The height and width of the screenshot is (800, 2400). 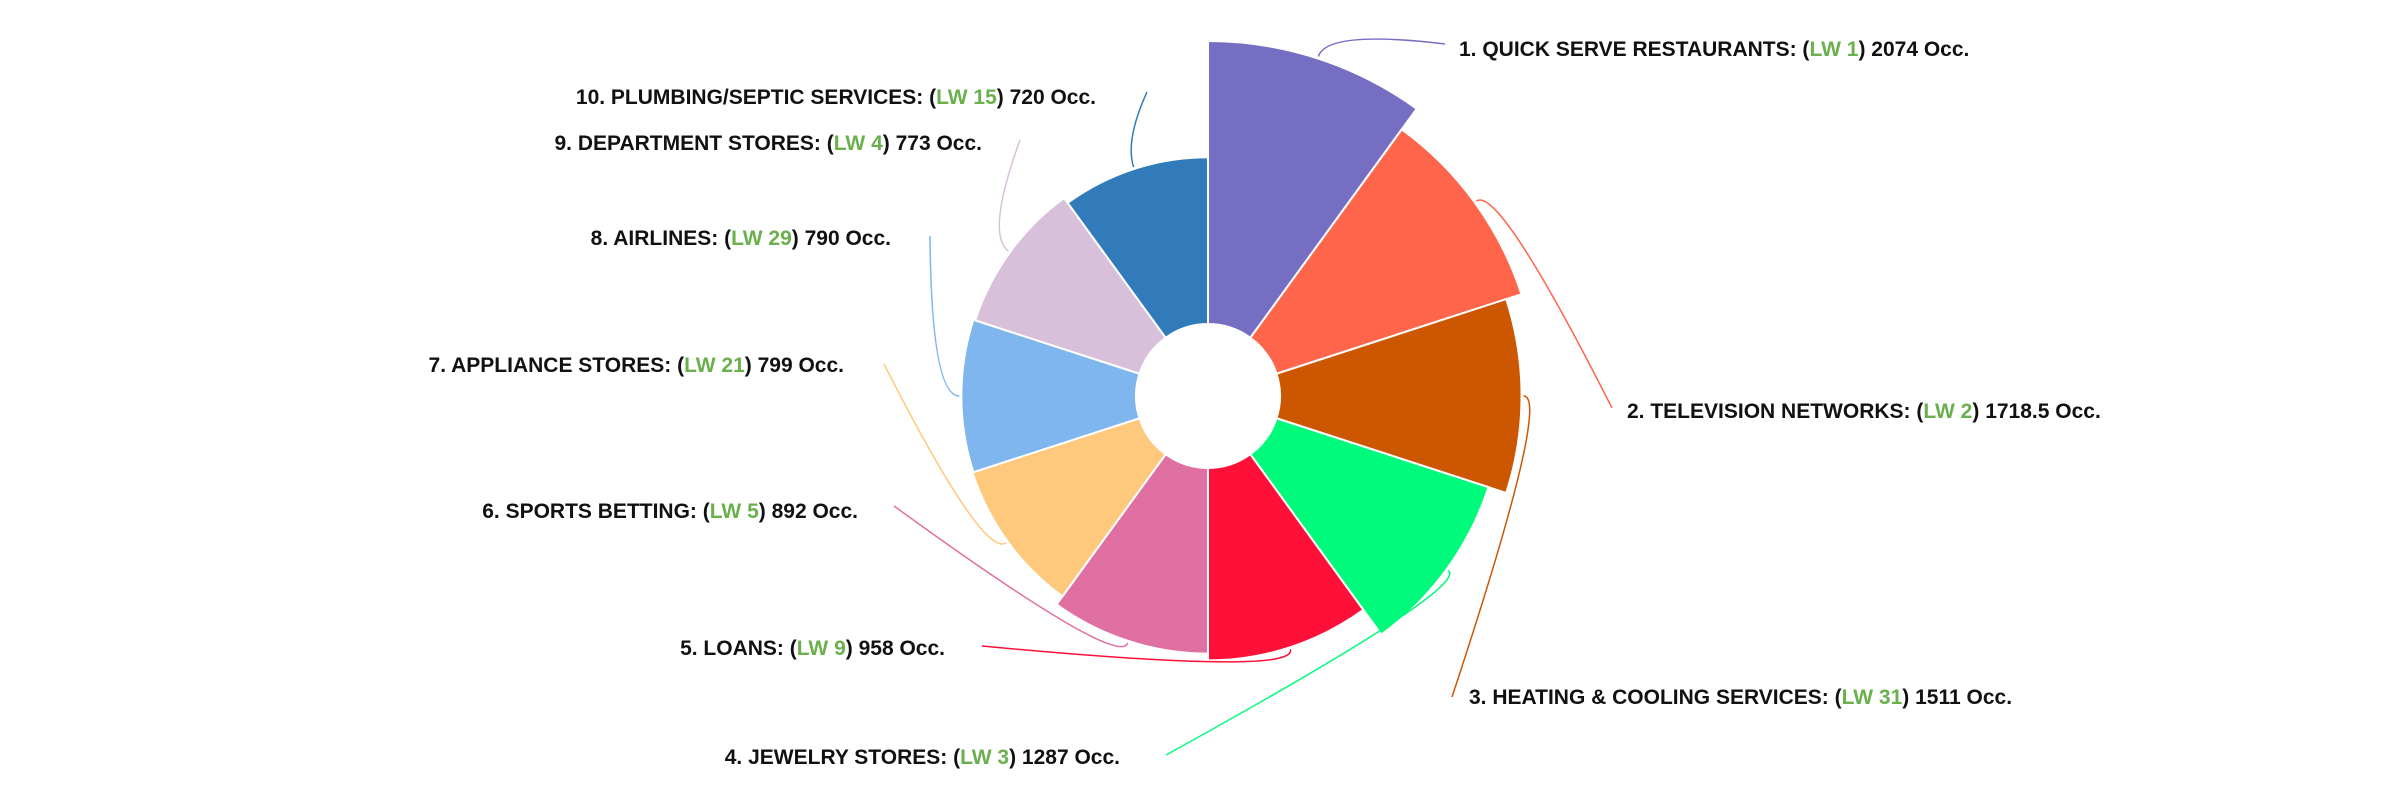 What do you see at coordinates (557, 365) in the screenshot?
I see `slice-name: 7. APPLIANCE STORES: (` at bounding box center [557, 365].